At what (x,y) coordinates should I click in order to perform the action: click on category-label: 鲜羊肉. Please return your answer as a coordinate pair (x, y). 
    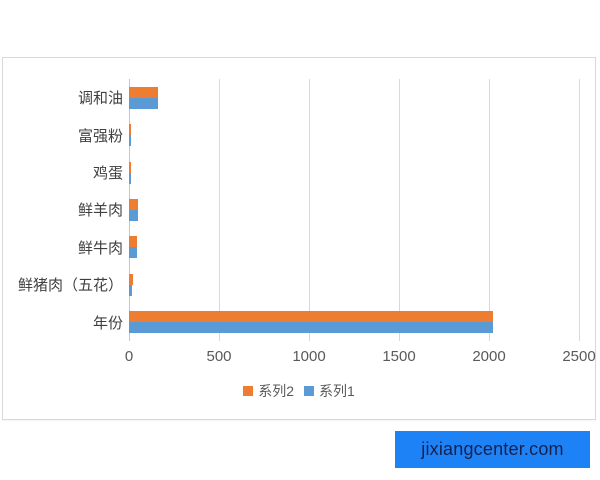
    Looking at the image, I should click on (100, 211).